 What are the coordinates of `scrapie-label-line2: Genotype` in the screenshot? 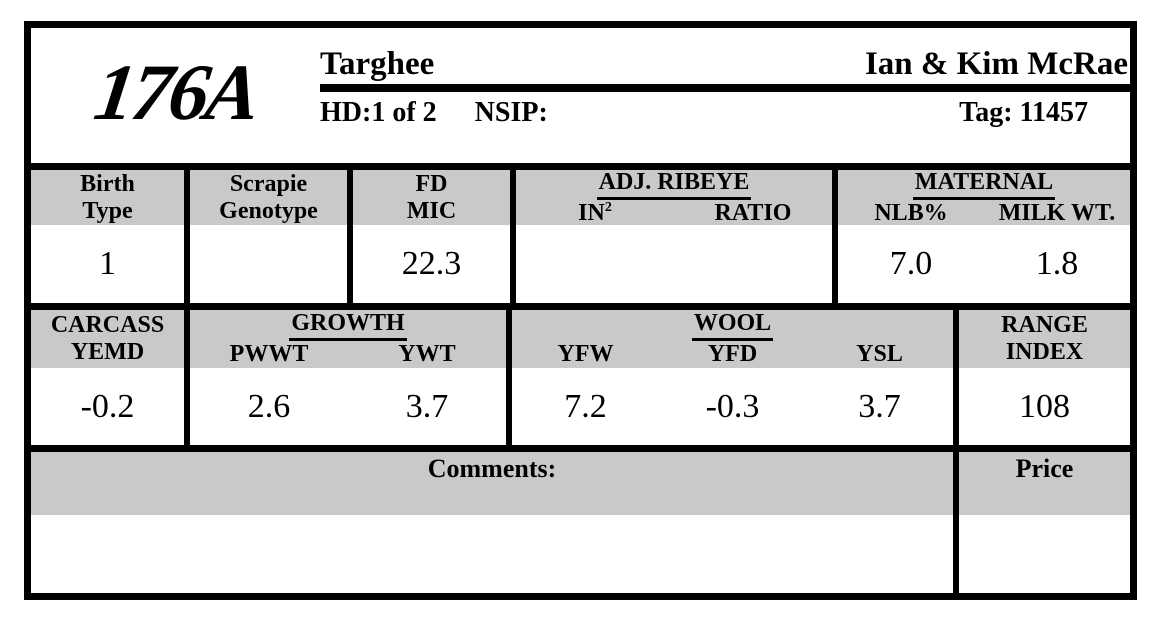 It's located at (268, 210).